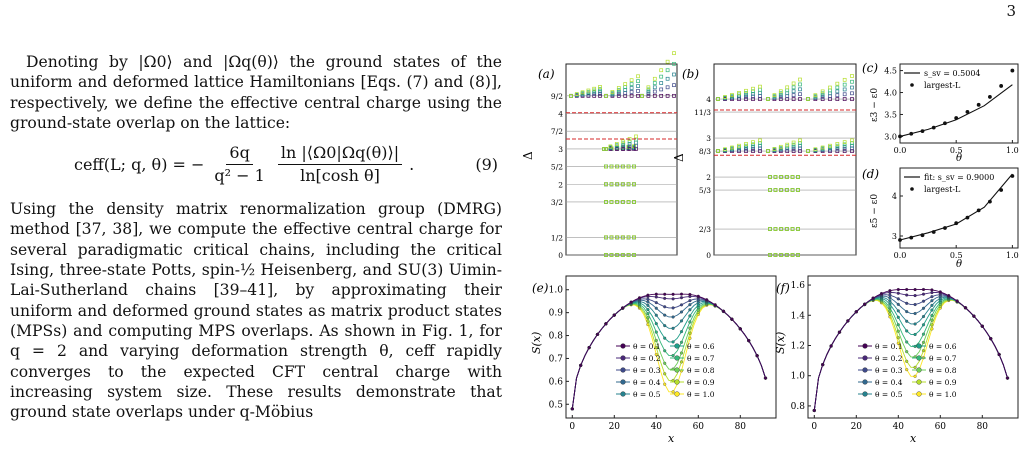 This screenshot has width=1028, height=474. What do you see at coordinates (556, 337) in the screenshot?
I see `ytick-label: 0.8` at bounding box center [556, 337].